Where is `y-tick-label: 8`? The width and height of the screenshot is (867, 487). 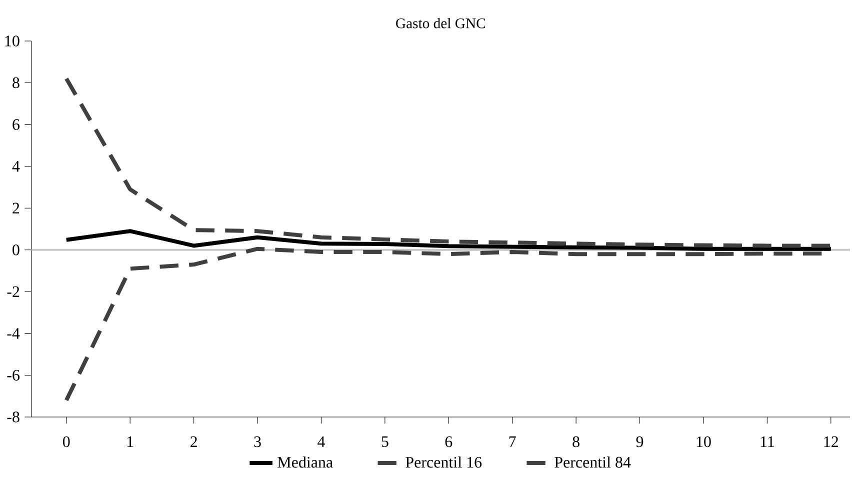
y-tick-label: 8 is located at coordinates (16, 82).